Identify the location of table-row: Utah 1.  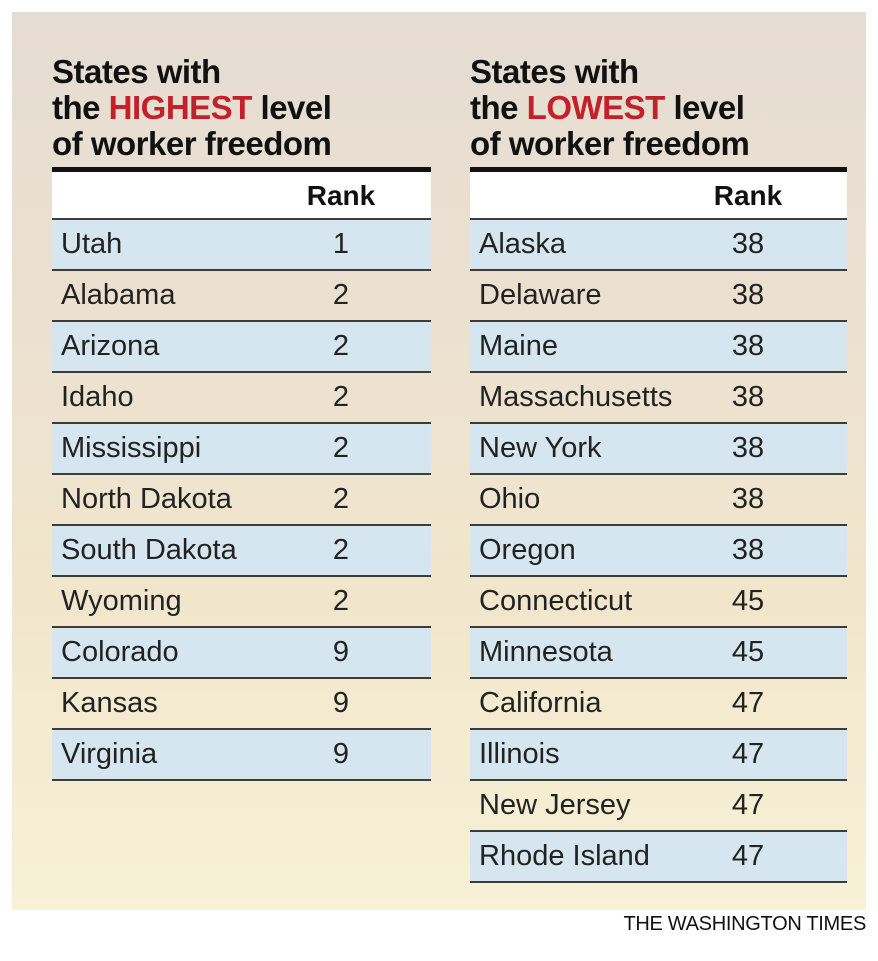
(241, 245).